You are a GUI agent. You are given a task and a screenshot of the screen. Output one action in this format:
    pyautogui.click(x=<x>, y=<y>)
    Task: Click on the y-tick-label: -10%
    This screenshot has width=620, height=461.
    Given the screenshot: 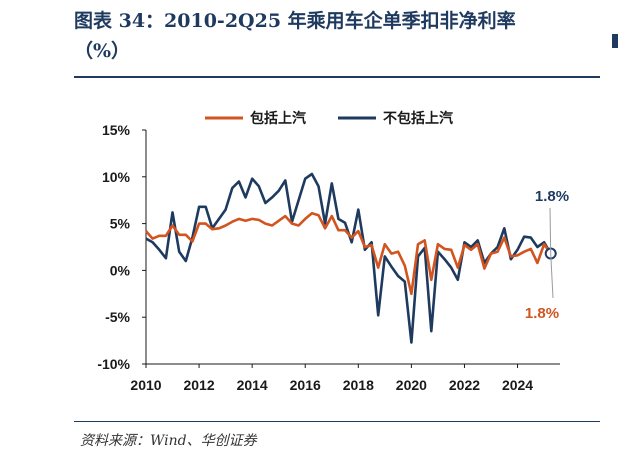 What is the action you would take?
    pyautogui.click(x=113, y=364)
    